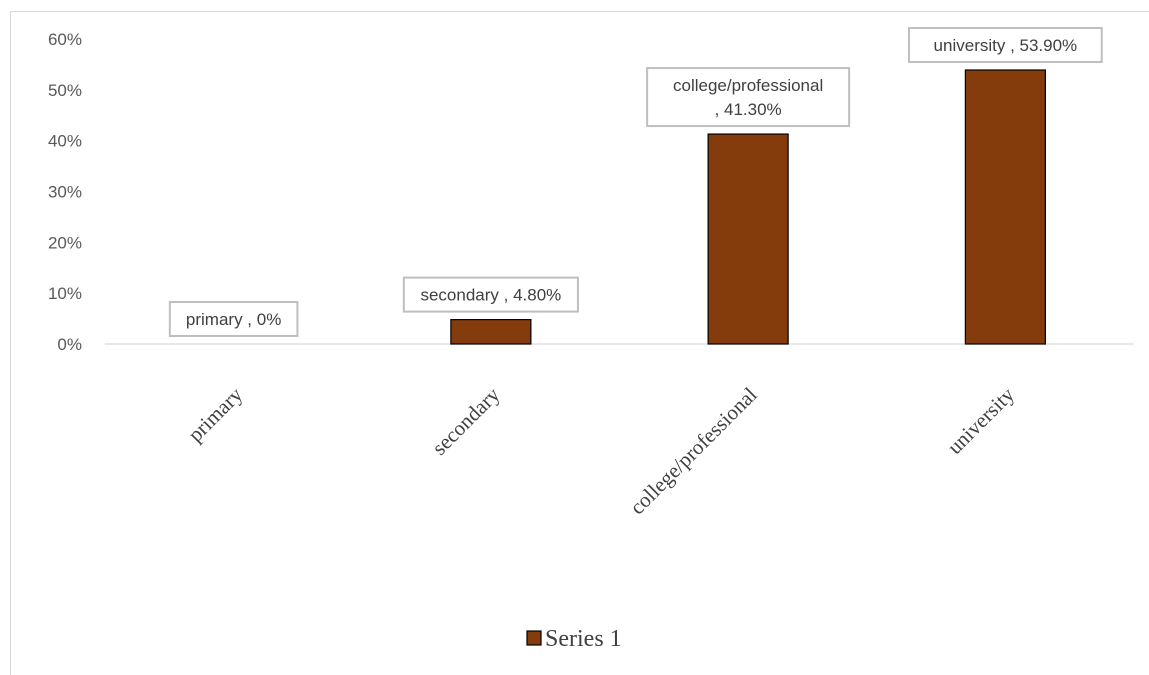 The image size is (1149, 675). I want to click on data-label: university , 53.90%, so click(1006, 45).